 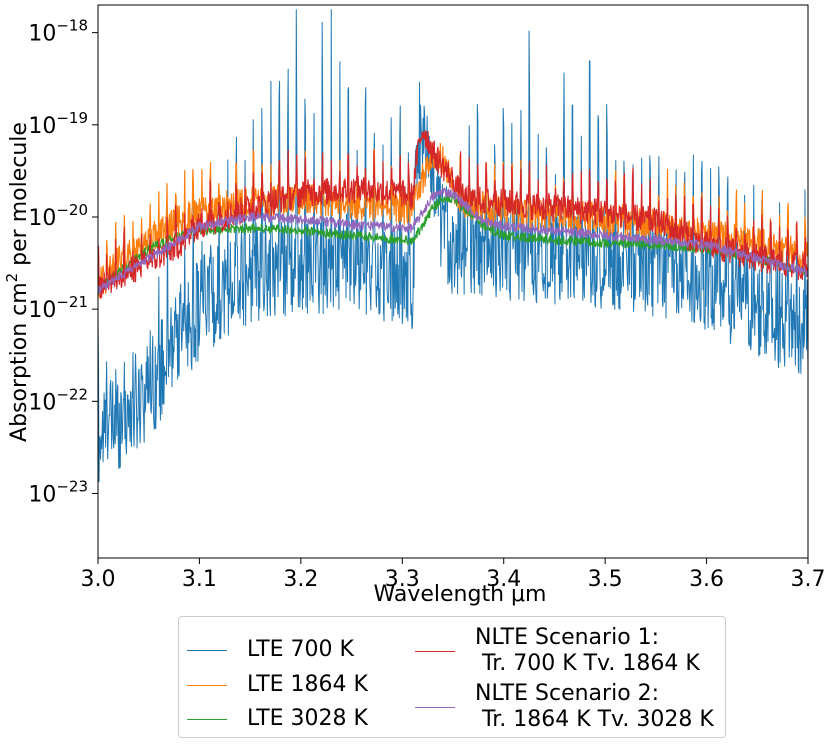 I want to click on y-tick-label: 10−21, so click(x=58, y=308).